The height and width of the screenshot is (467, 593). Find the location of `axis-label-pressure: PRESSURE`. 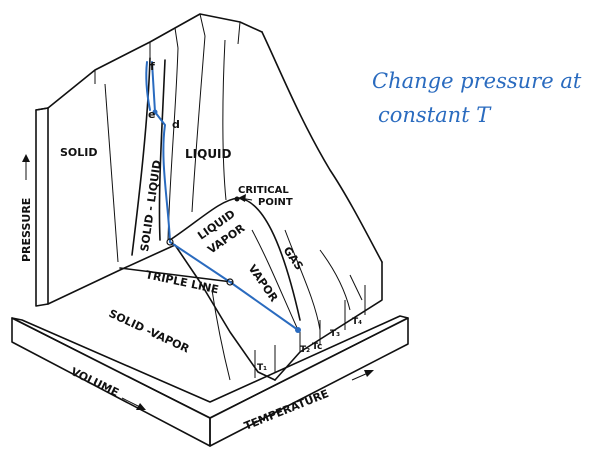

axis-label-pressure: PRESSURE is located at coordinates (26, 230).